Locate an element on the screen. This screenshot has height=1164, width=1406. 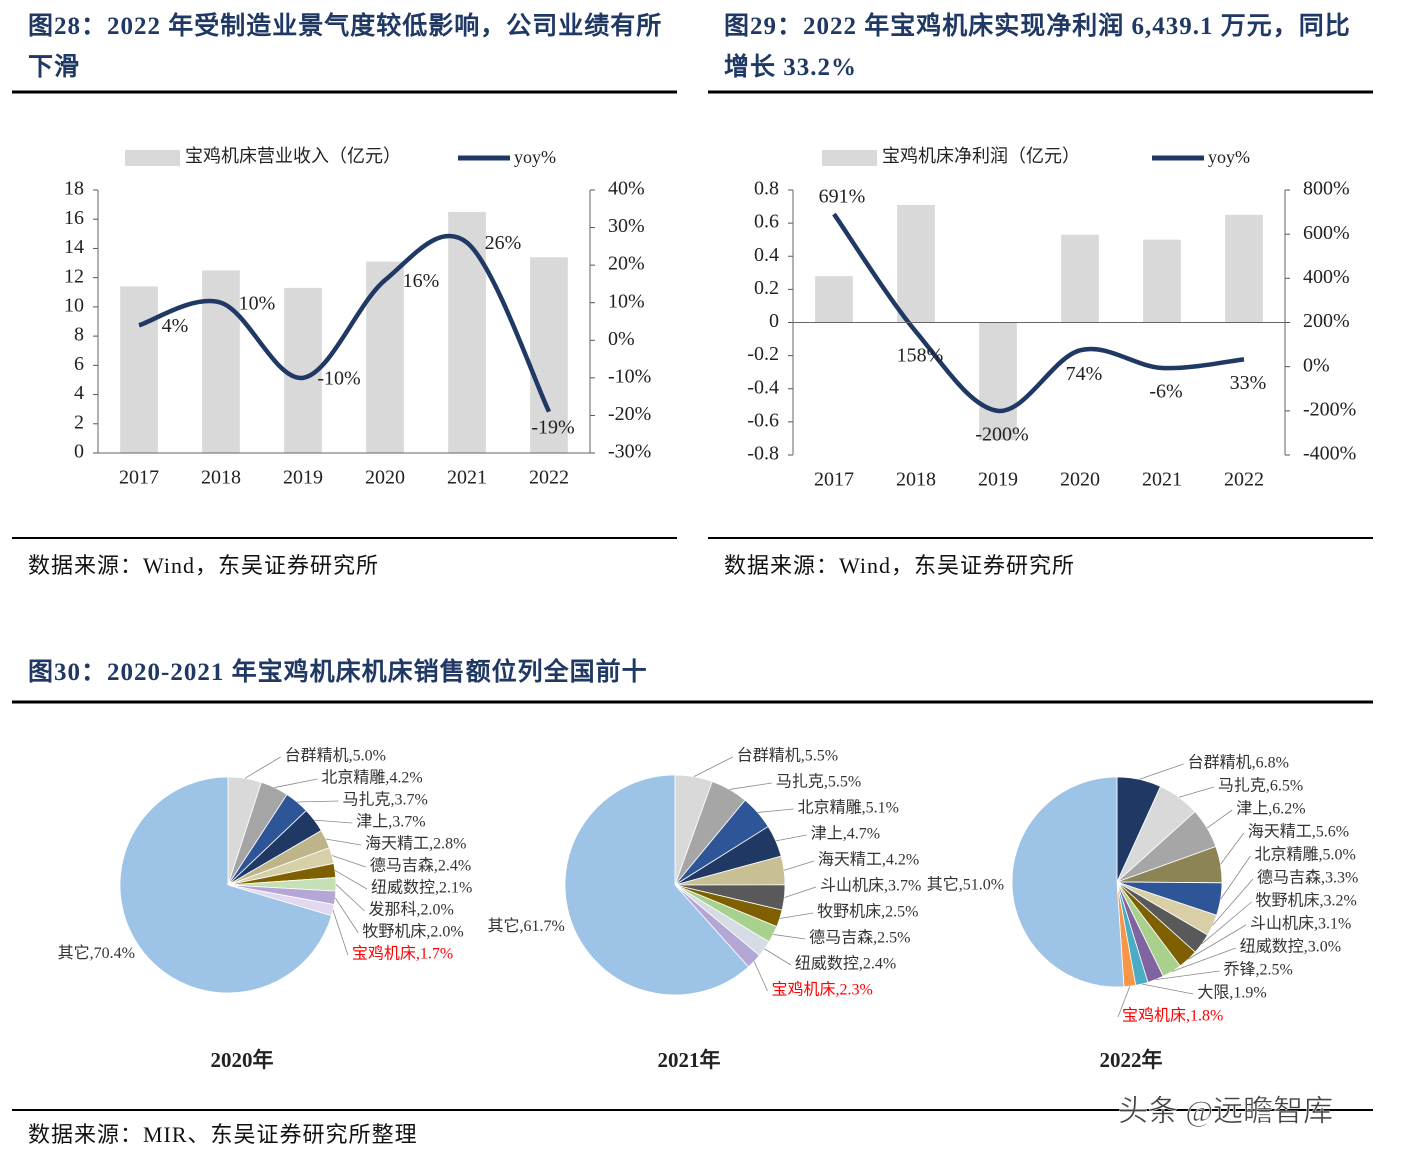
slice-label: 津上,6.2% is located at coordinates (1270, 809).